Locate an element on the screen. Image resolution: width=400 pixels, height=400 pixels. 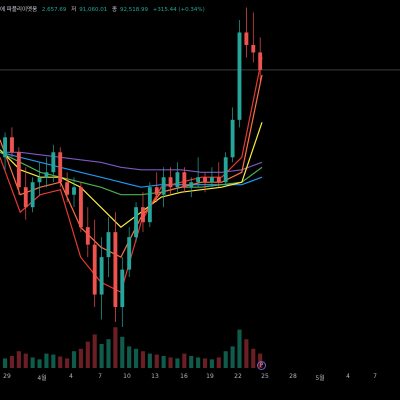
open-value: 2,657.69 is located at coordinates (54, 10).